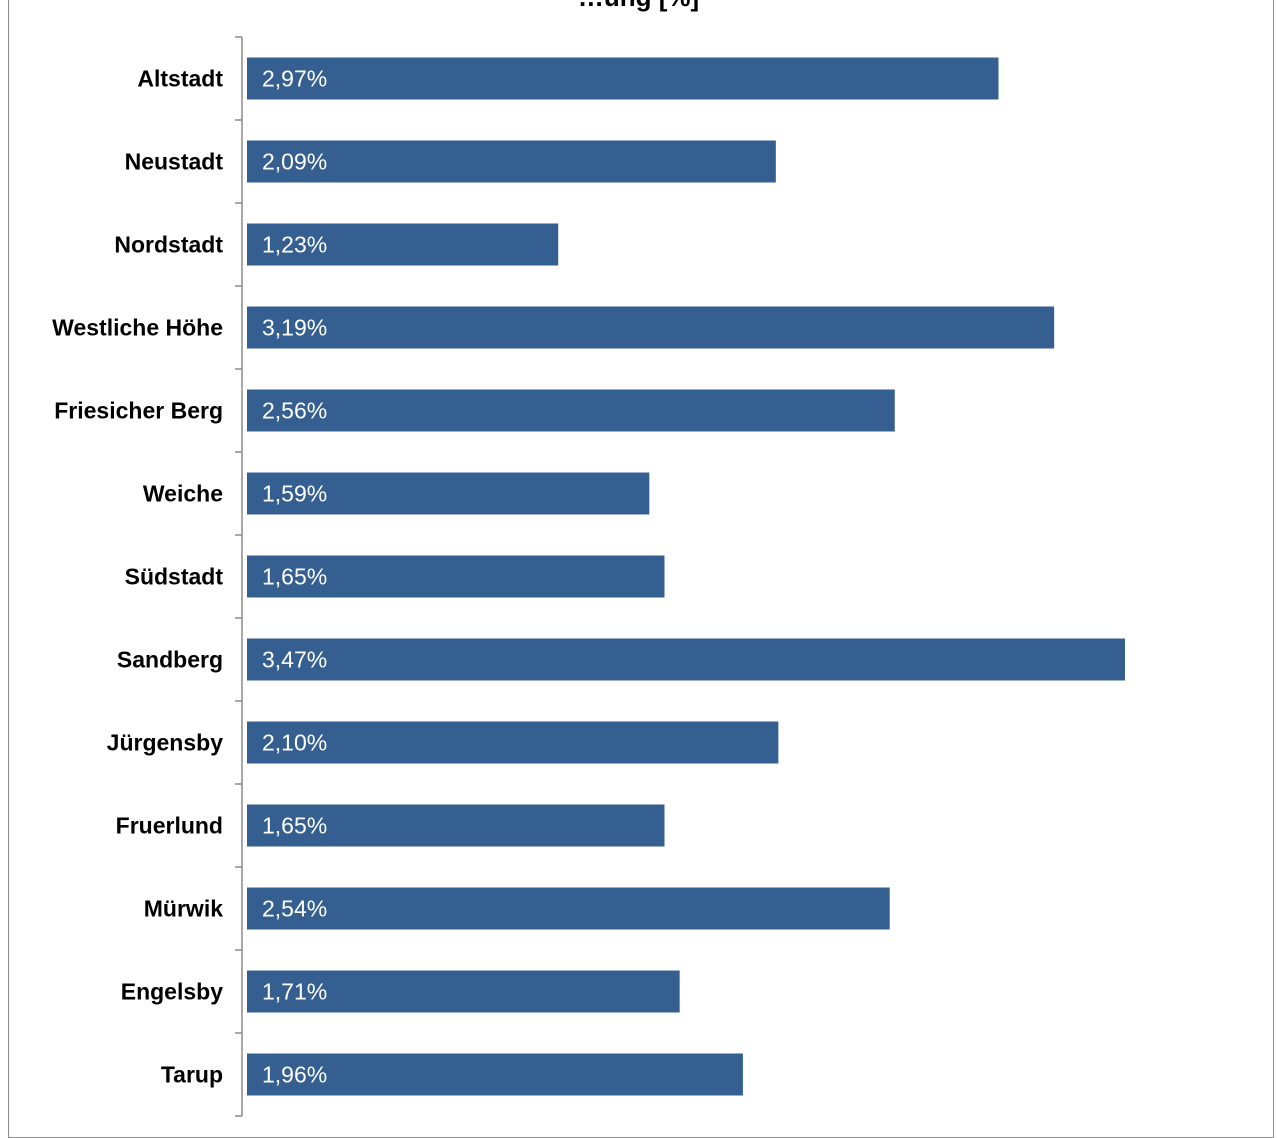  I want to click on chart-title: …ung [%], so click(638, 6).